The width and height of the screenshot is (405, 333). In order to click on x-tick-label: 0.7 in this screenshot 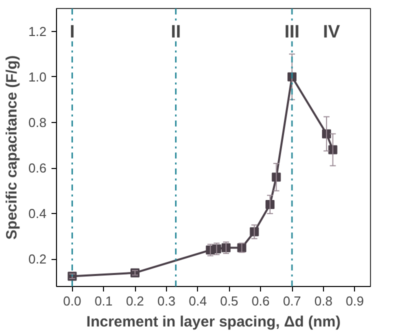, I will do `click(292, 301)`.